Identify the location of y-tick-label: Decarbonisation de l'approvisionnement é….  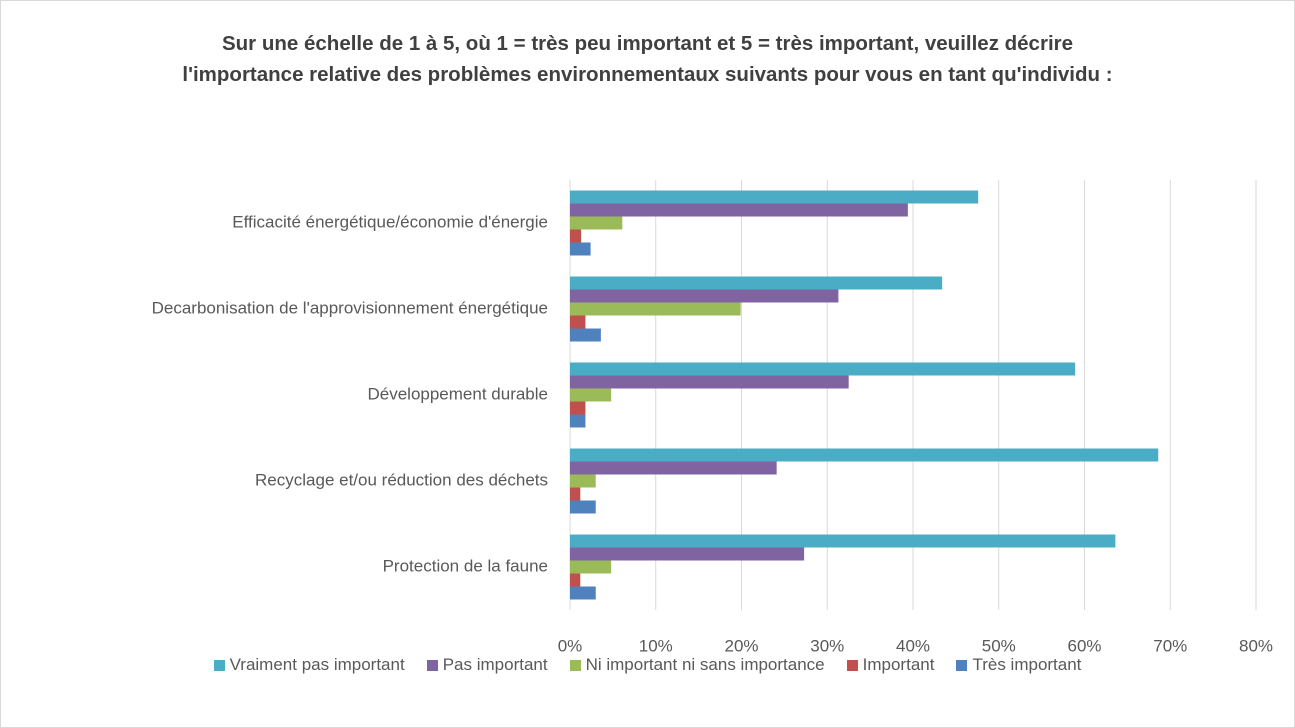
(350, 307).